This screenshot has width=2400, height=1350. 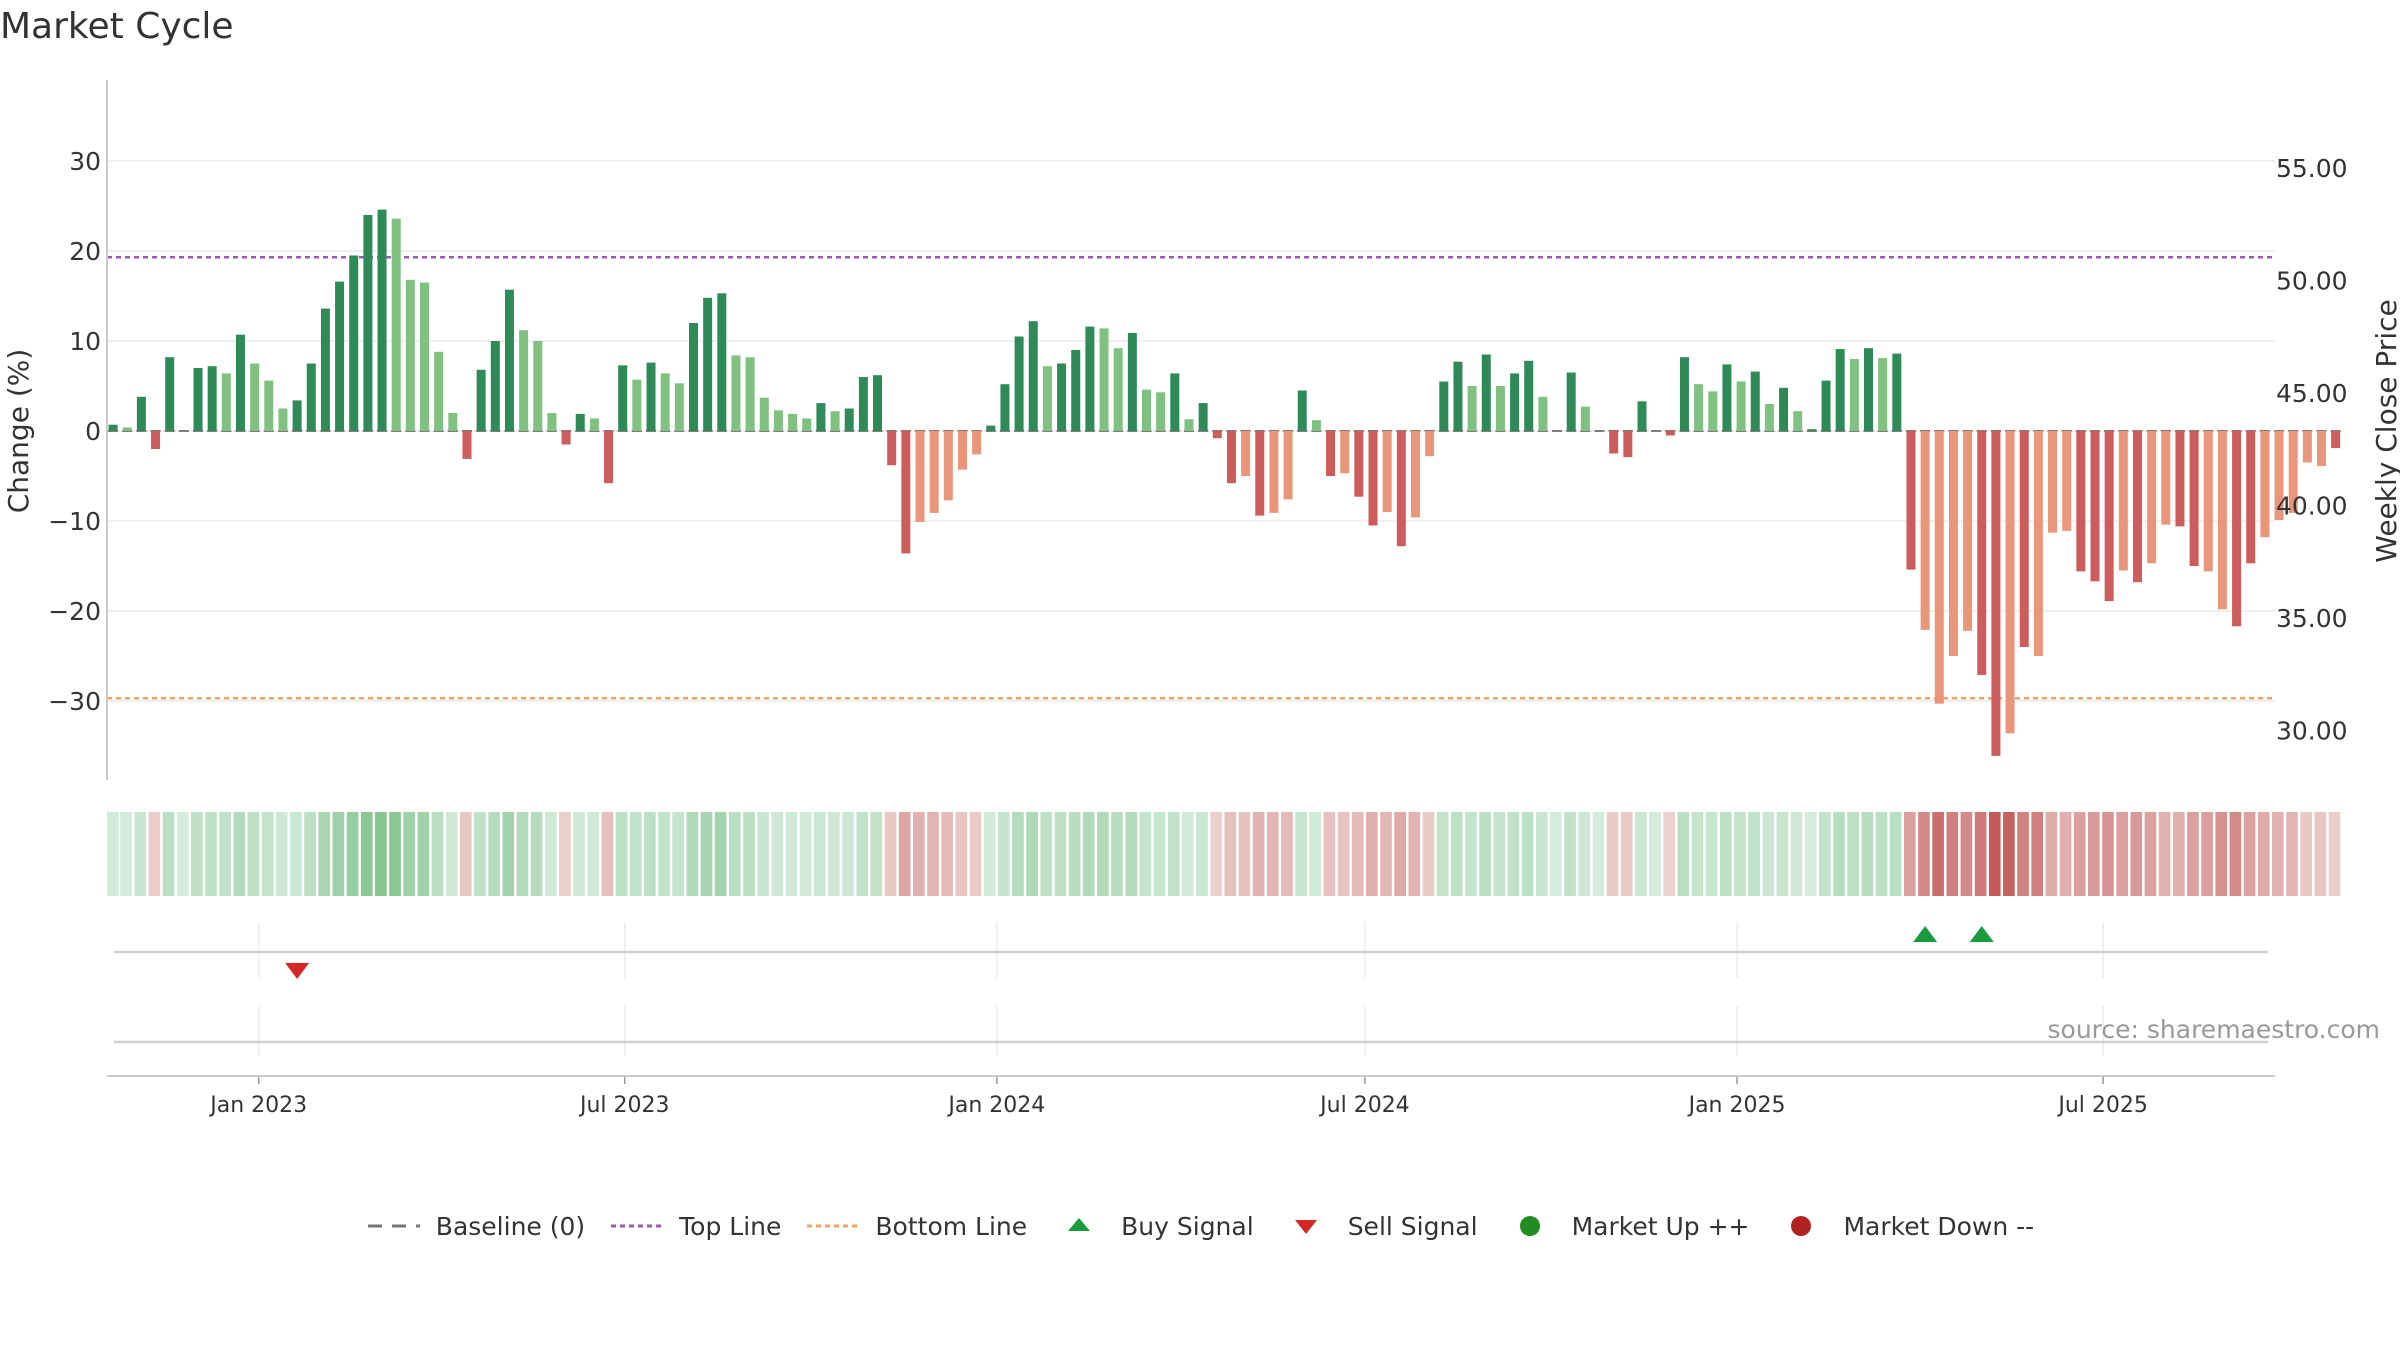 I want to click on x-tick-label: Jul 2025, so click(x=2102, y=1105).